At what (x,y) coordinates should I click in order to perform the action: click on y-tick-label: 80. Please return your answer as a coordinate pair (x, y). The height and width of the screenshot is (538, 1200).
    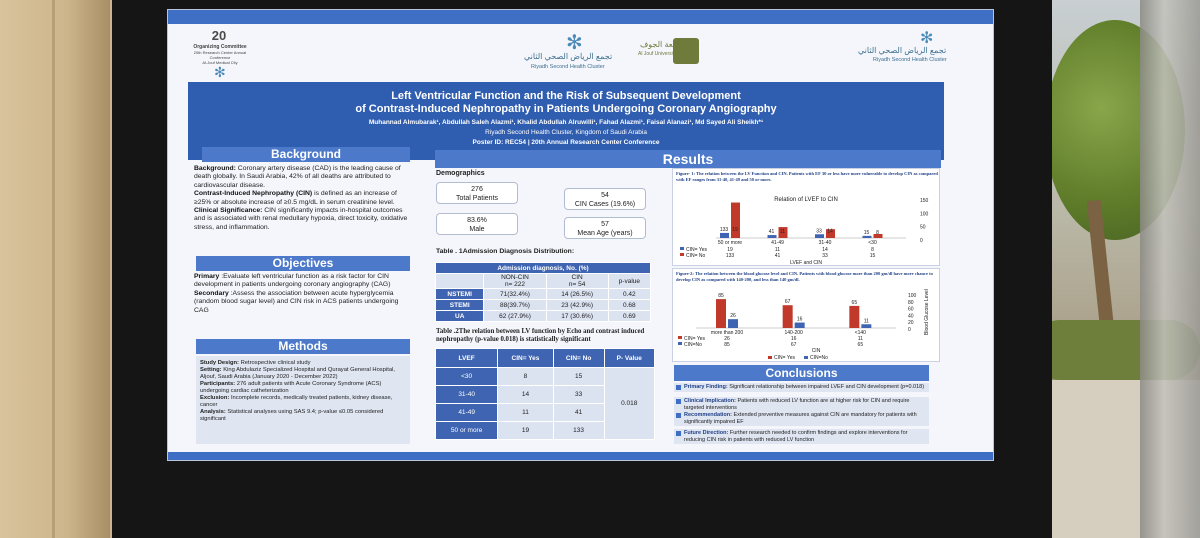
    Looking at the image, I should click on (911, 303).